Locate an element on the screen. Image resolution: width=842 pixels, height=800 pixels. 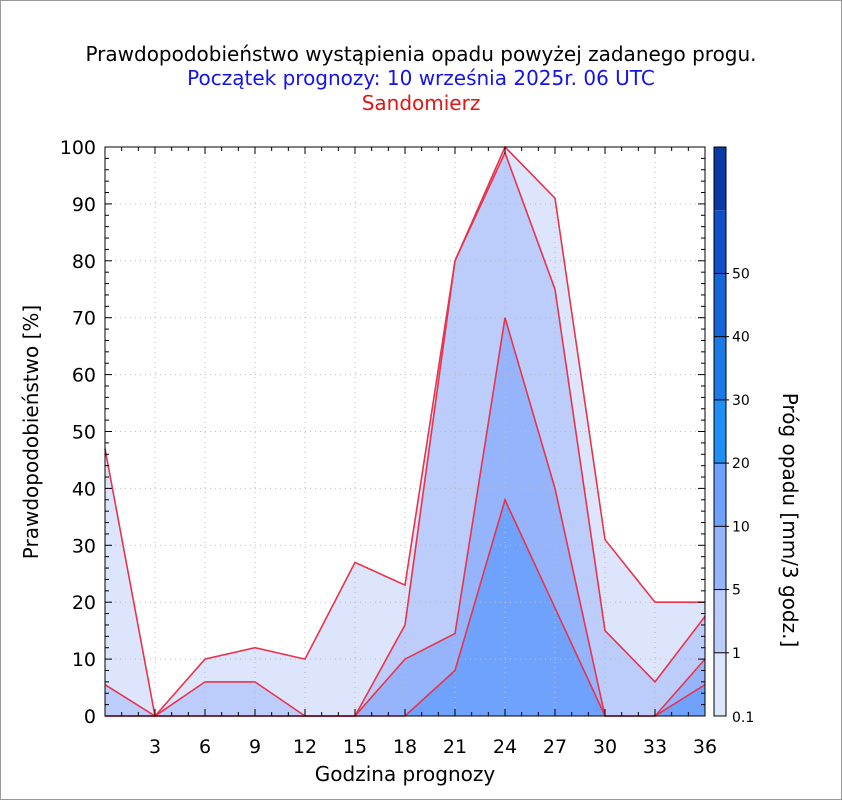
x-tick-label: 33 is located at coordinates (655, 747).